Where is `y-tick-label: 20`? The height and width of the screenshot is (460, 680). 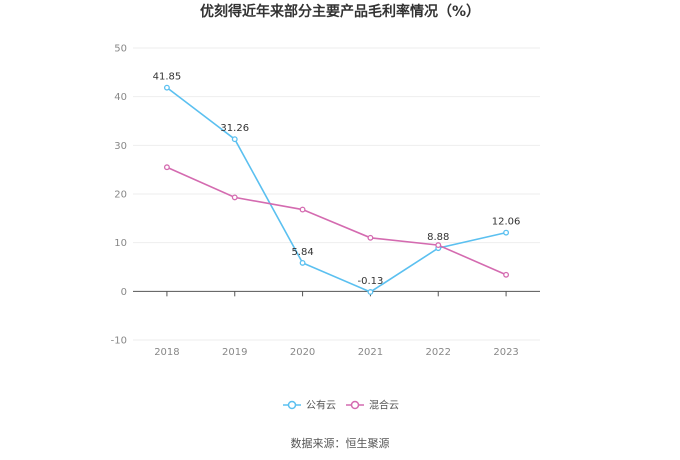 y-tick-label: 20 is located at coordinates (120, 195).